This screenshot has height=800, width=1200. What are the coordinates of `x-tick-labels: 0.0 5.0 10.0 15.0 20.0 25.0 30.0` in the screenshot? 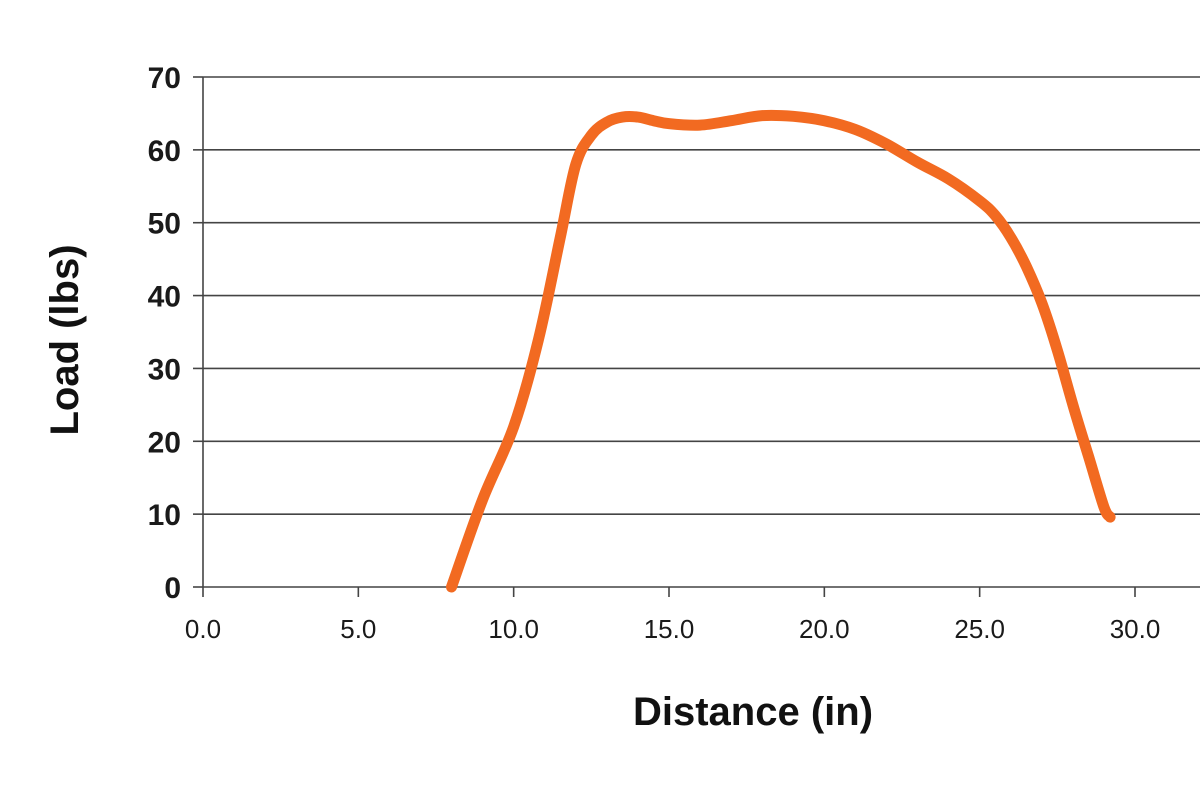 It's located at (672, 629).